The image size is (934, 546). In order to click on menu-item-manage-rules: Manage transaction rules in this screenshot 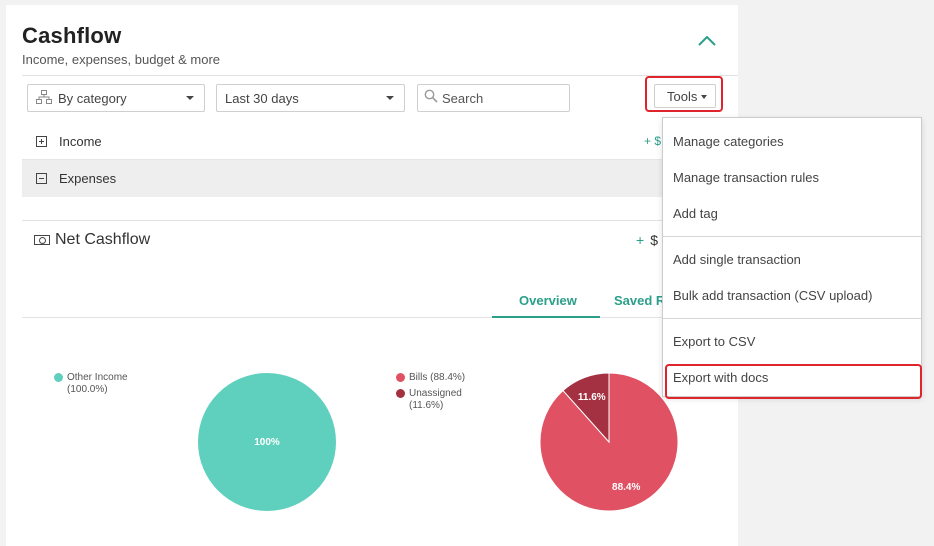, I will do `click(746, 177)`.